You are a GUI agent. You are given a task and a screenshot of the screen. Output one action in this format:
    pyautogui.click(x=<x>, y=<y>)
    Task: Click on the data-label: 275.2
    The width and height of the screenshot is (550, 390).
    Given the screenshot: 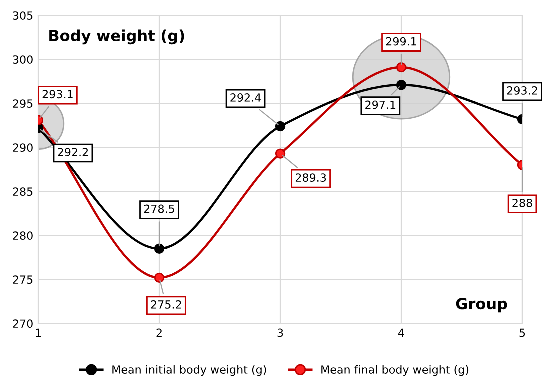 What is the action you would take?
    pyautogui.click(x=166, y=304)
    